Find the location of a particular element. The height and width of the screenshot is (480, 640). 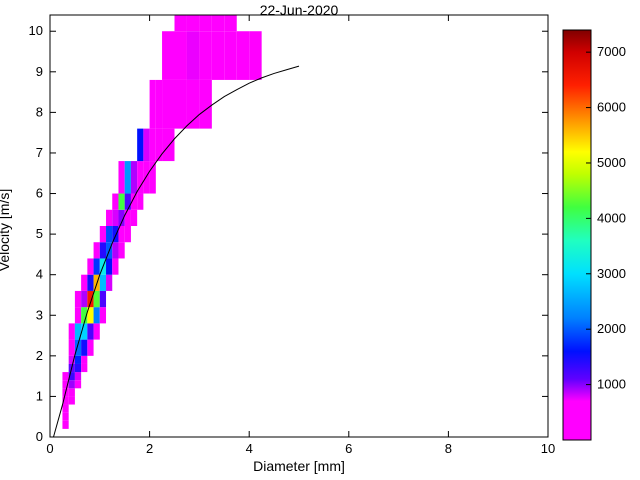

y-tick-label: 1 is located at coordinates (39, 395).